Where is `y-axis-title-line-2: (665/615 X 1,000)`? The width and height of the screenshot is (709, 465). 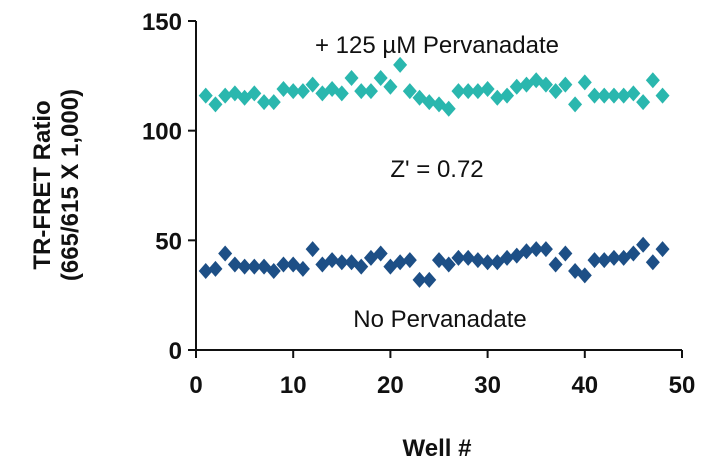 y-axis-title-line-2: (665/615 X 1,000) is located at coordinates (70, 185).